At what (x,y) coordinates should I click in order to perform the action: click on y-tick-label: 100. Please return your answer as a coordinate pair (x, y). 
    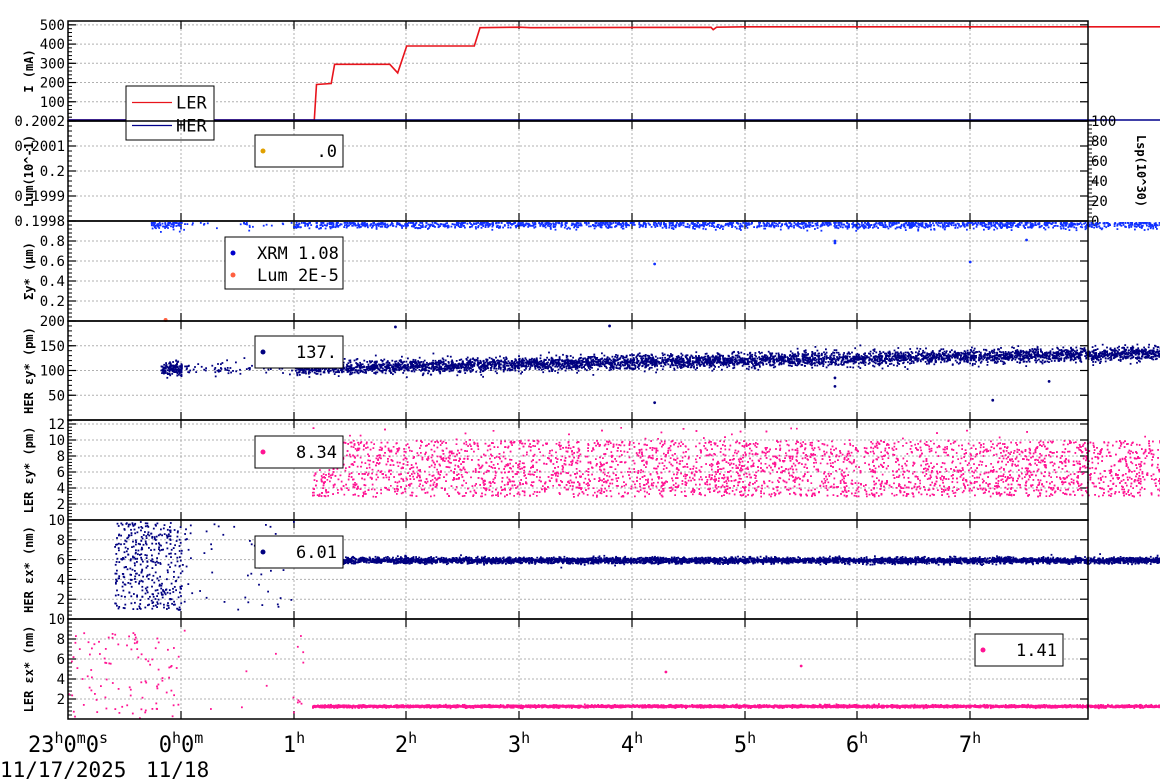
    Looking at the image, I should click on (52, 103).